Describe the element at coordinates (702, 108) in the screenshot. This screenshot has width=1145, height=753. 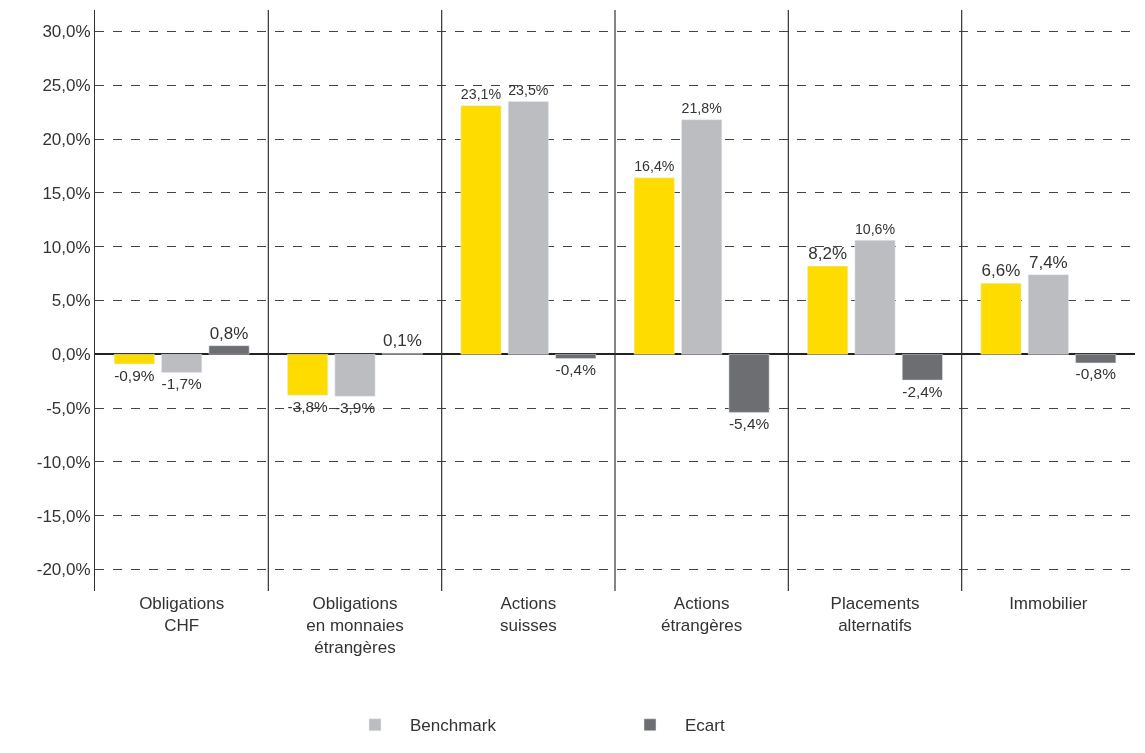
I see `data-label: 21,8%` at that location.